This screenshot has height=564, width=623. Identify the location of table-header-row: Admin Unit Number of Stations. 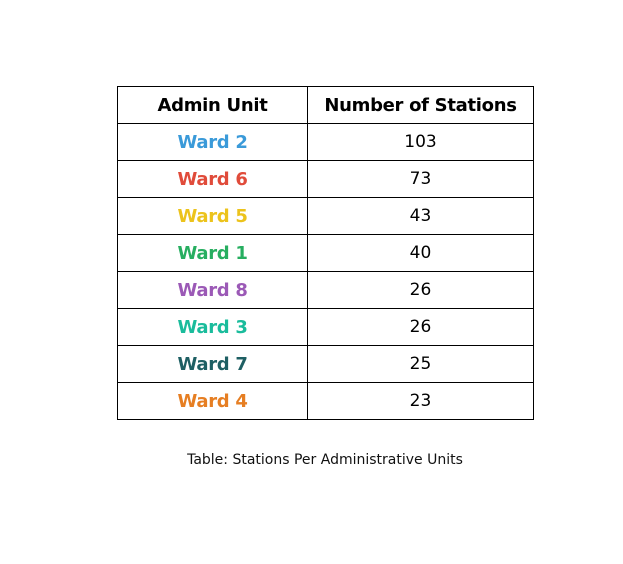
(325, 105).